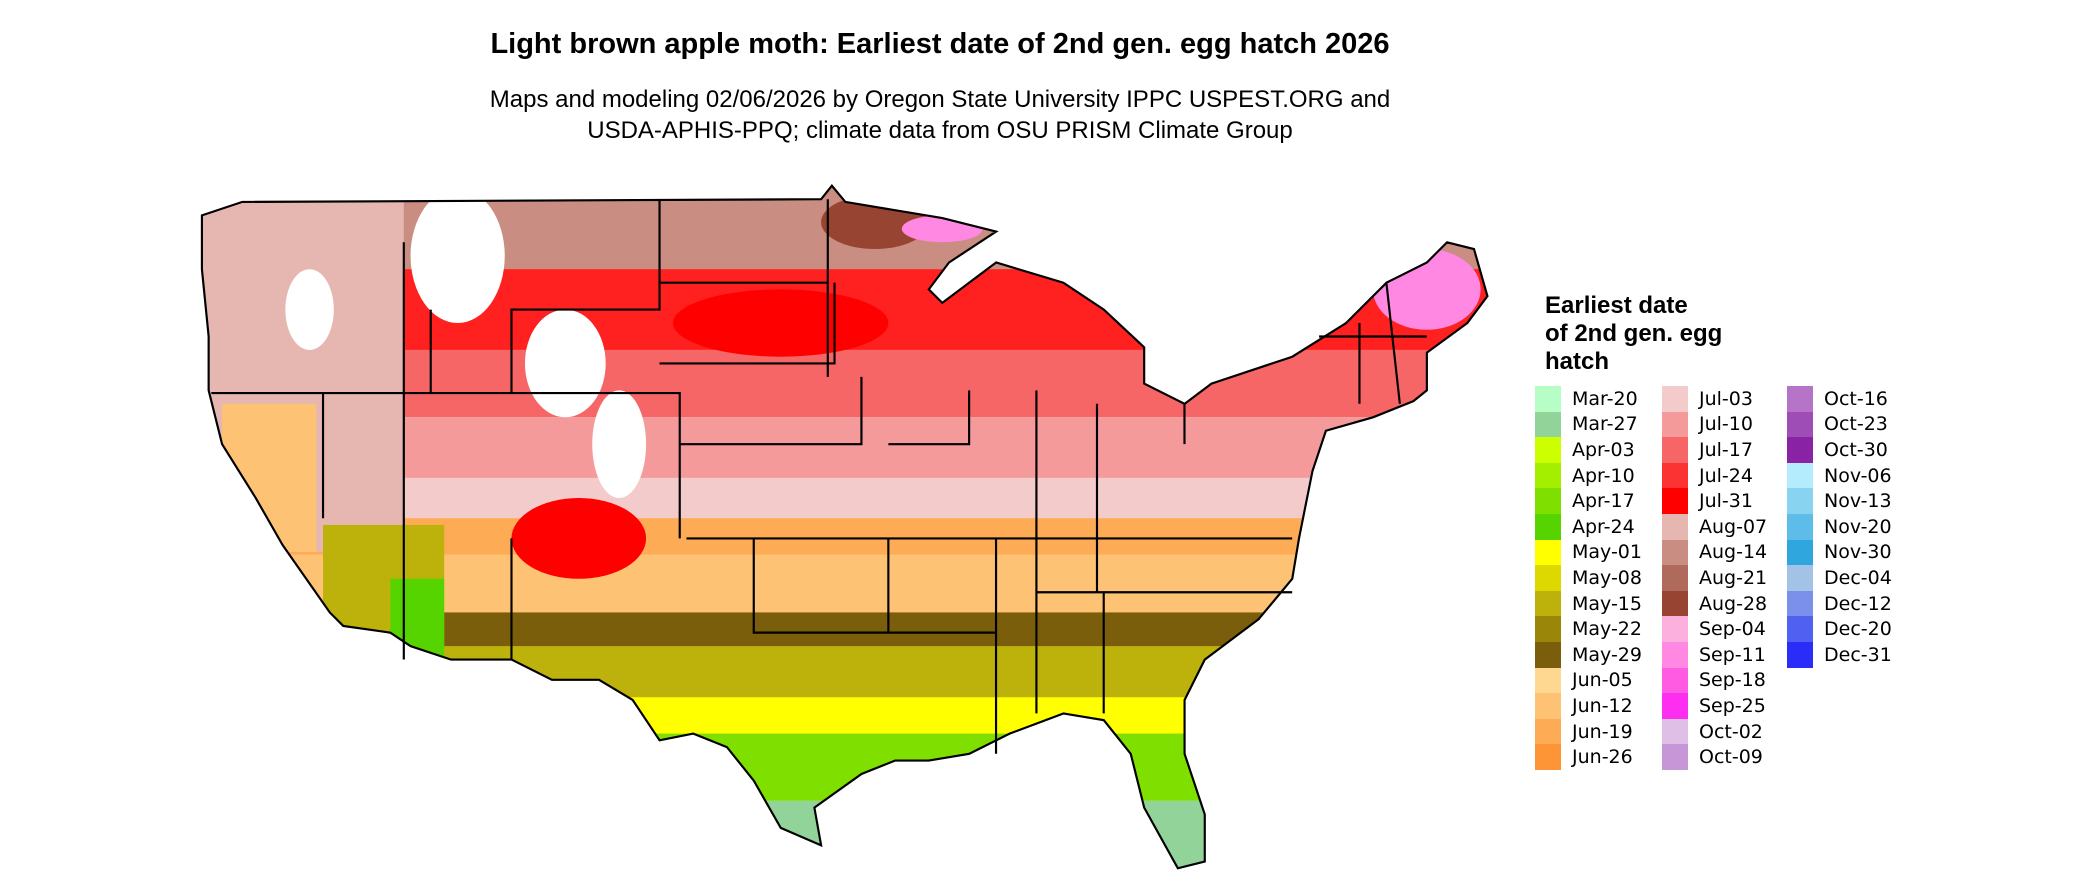  Describe the element at coordinates (1616, 305) in the screenshot. I see `legend-title-line: Earliest date` at that location.